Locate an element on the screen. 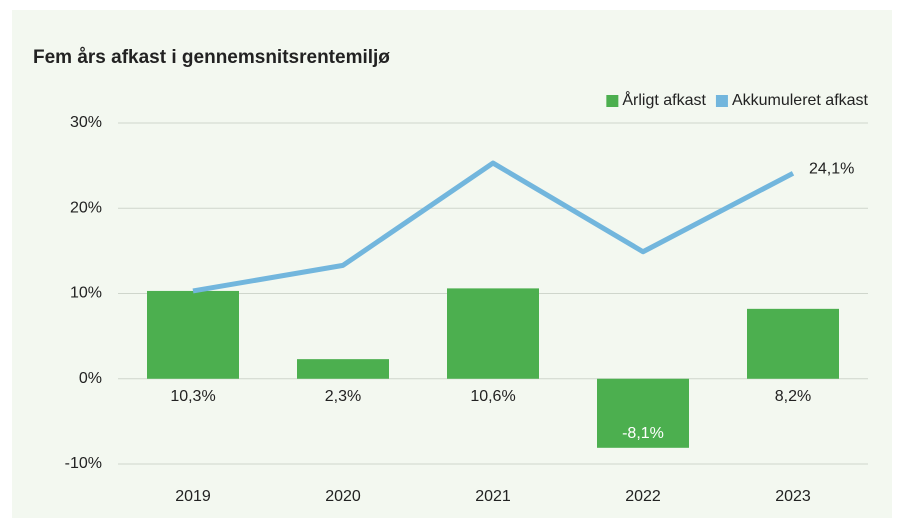 Image resolution: width=904 pixels, height=526 pixels. y-tick-label: 30% is located at coordinates (86, 122).